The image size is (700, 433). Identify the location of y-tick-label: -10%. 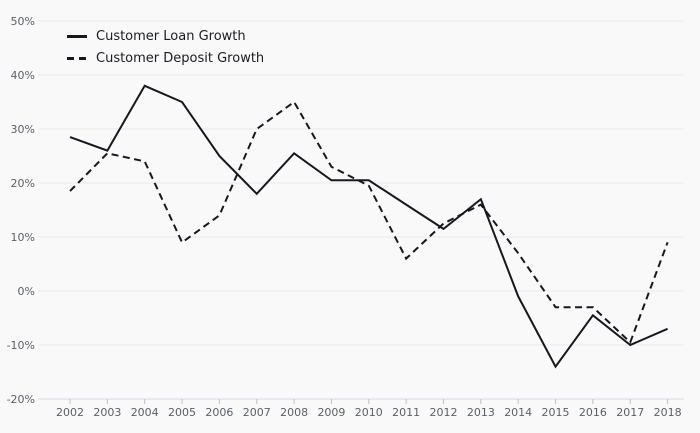
(21, 345).